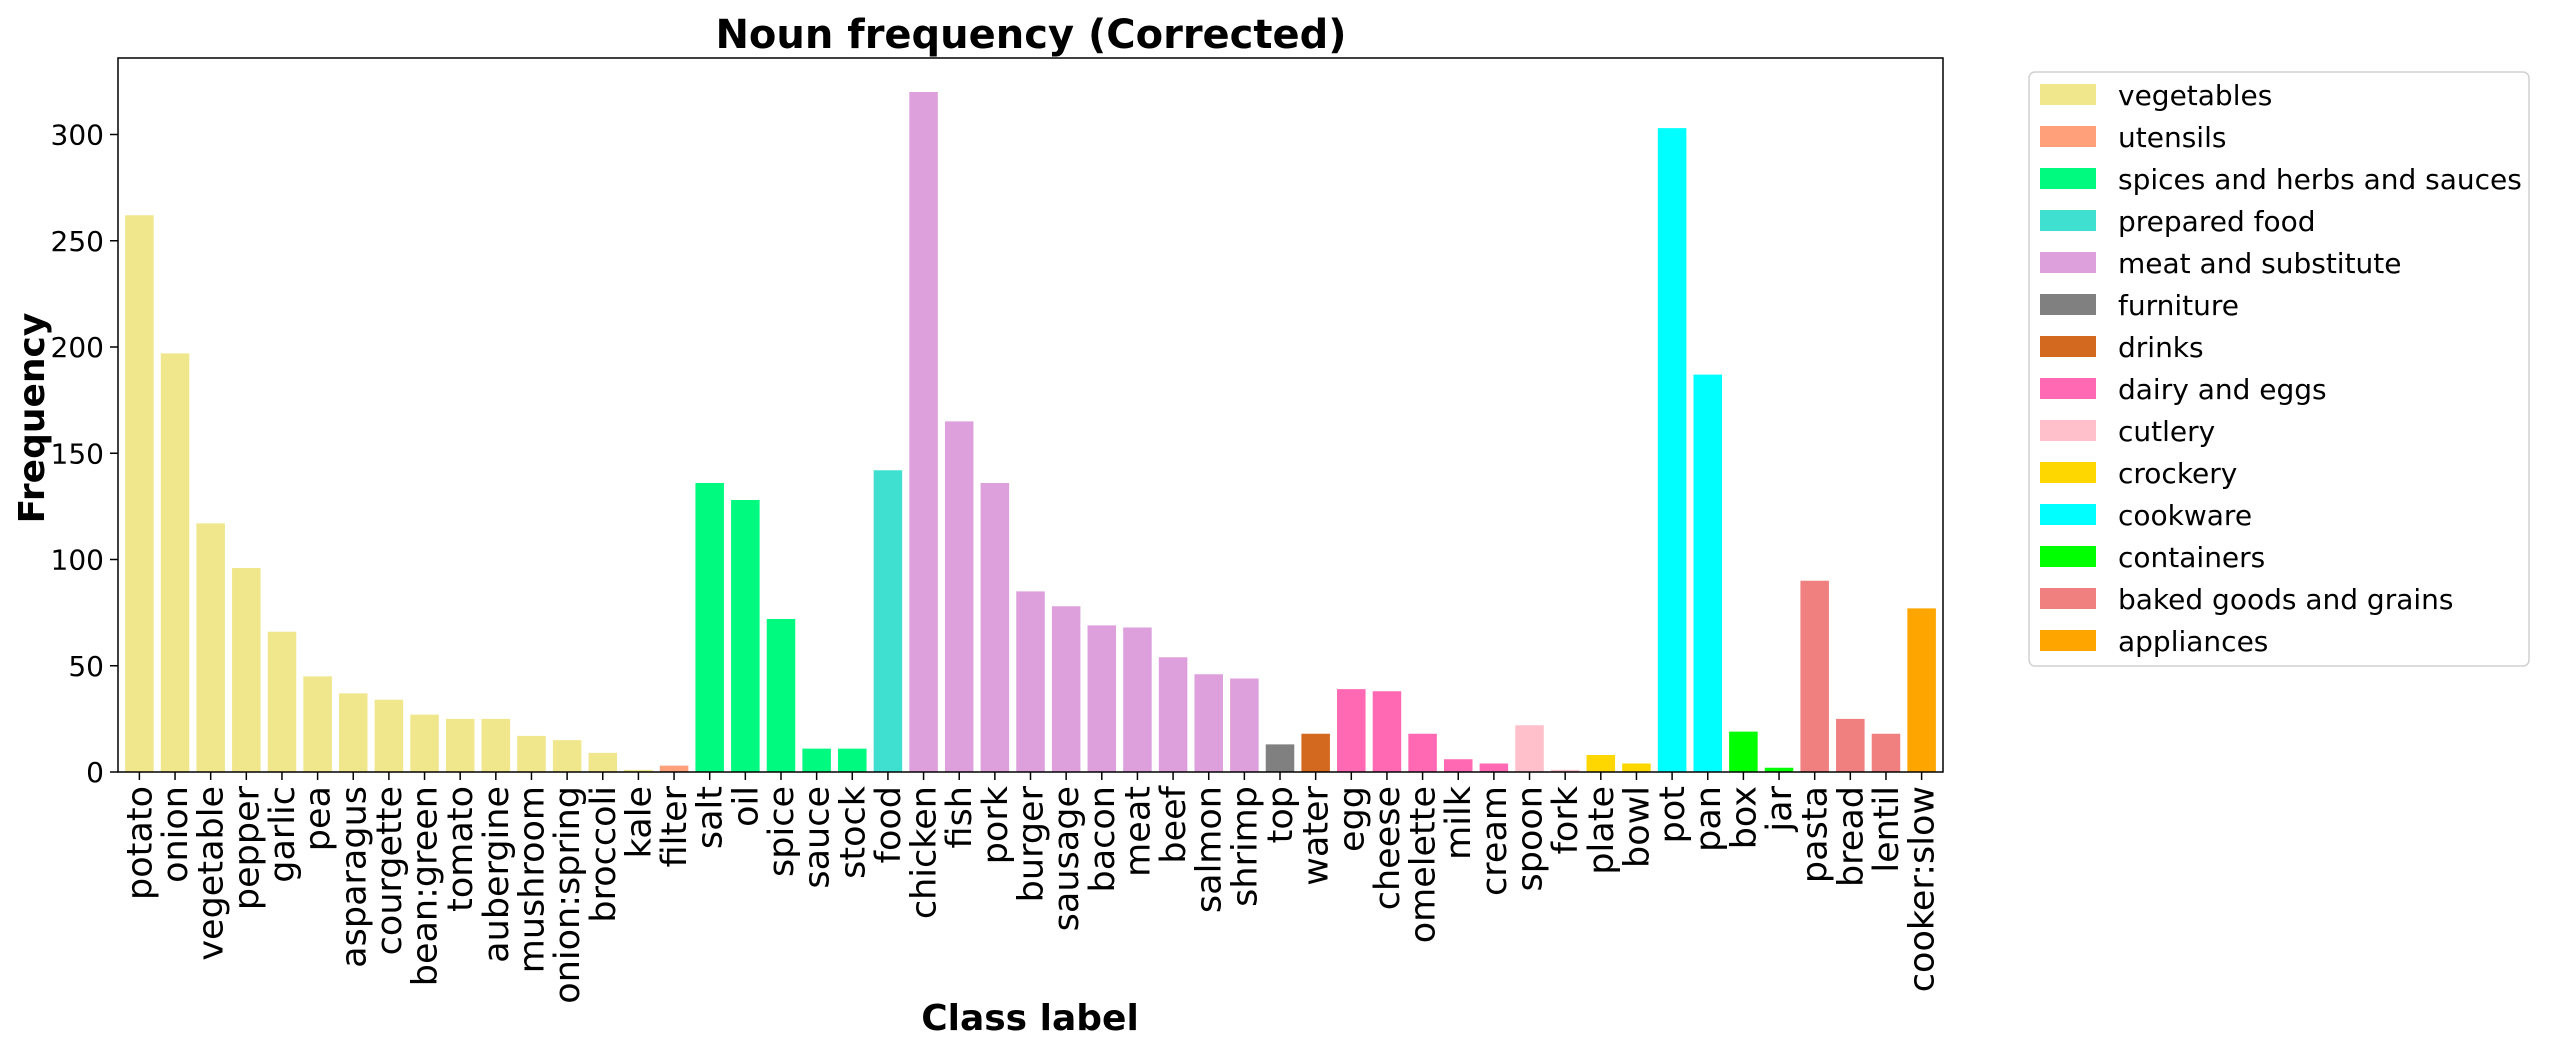 The image size is (2550, 1050). I want to click on bar-top, so click(1280, 758).